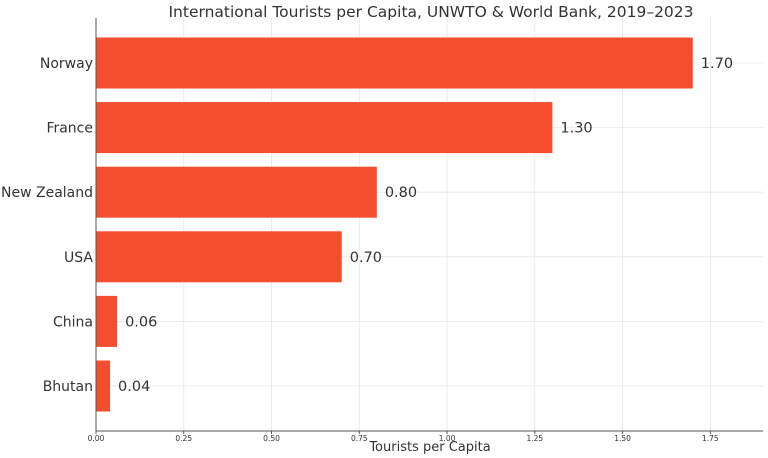 The image size is (768, 458). What do you see at coordinates (401, 193) in the screenshot?
I see `value-label: 0.80` at bounding box center [401, 193].